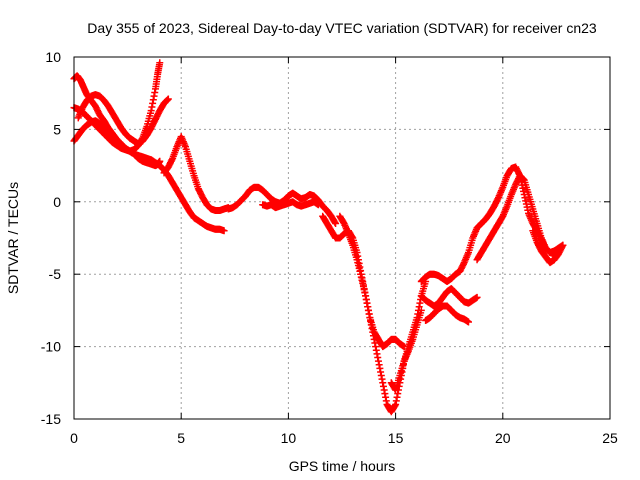 The image size is (640, 480). I want to click on x-tick-label: 0, so click(74, 438).